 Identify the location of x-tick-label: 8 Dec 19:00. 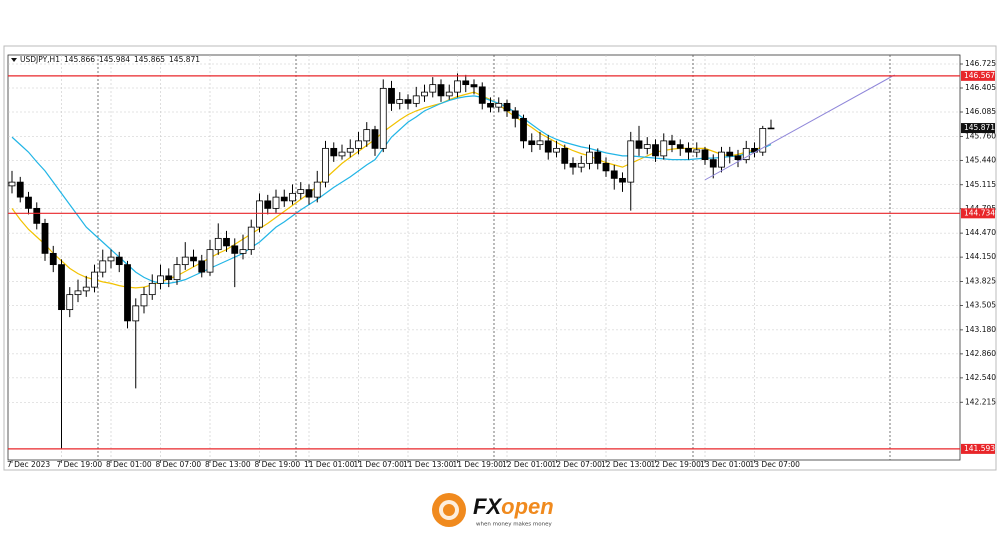
(278, 464).